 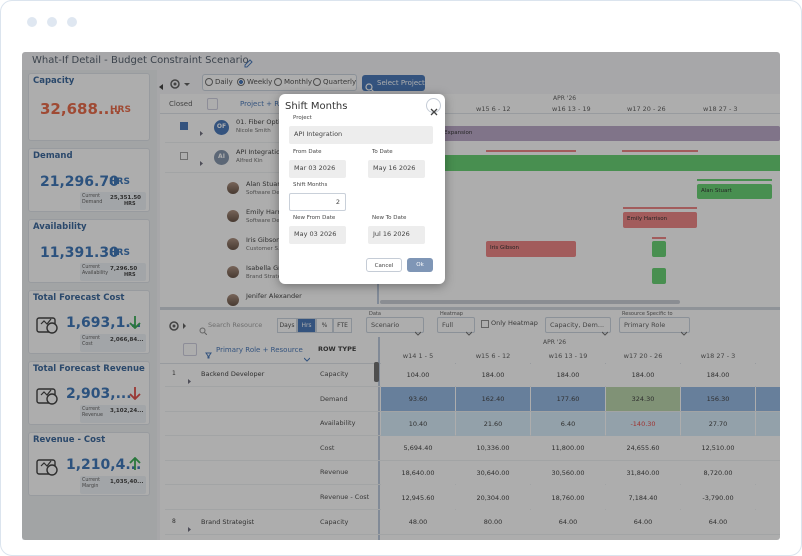 What do you see at coordinates (734, 191) in the screenshot?
I see `gantt-bar: Alan Stuart` at bounding box center [734, 191].